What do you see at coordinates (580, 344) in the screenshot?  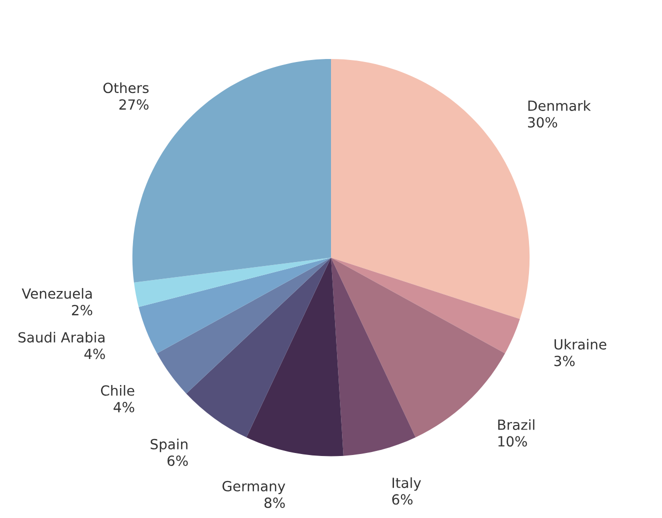 I see `slice-label: Ukraine` at bounding box center [580, 344].